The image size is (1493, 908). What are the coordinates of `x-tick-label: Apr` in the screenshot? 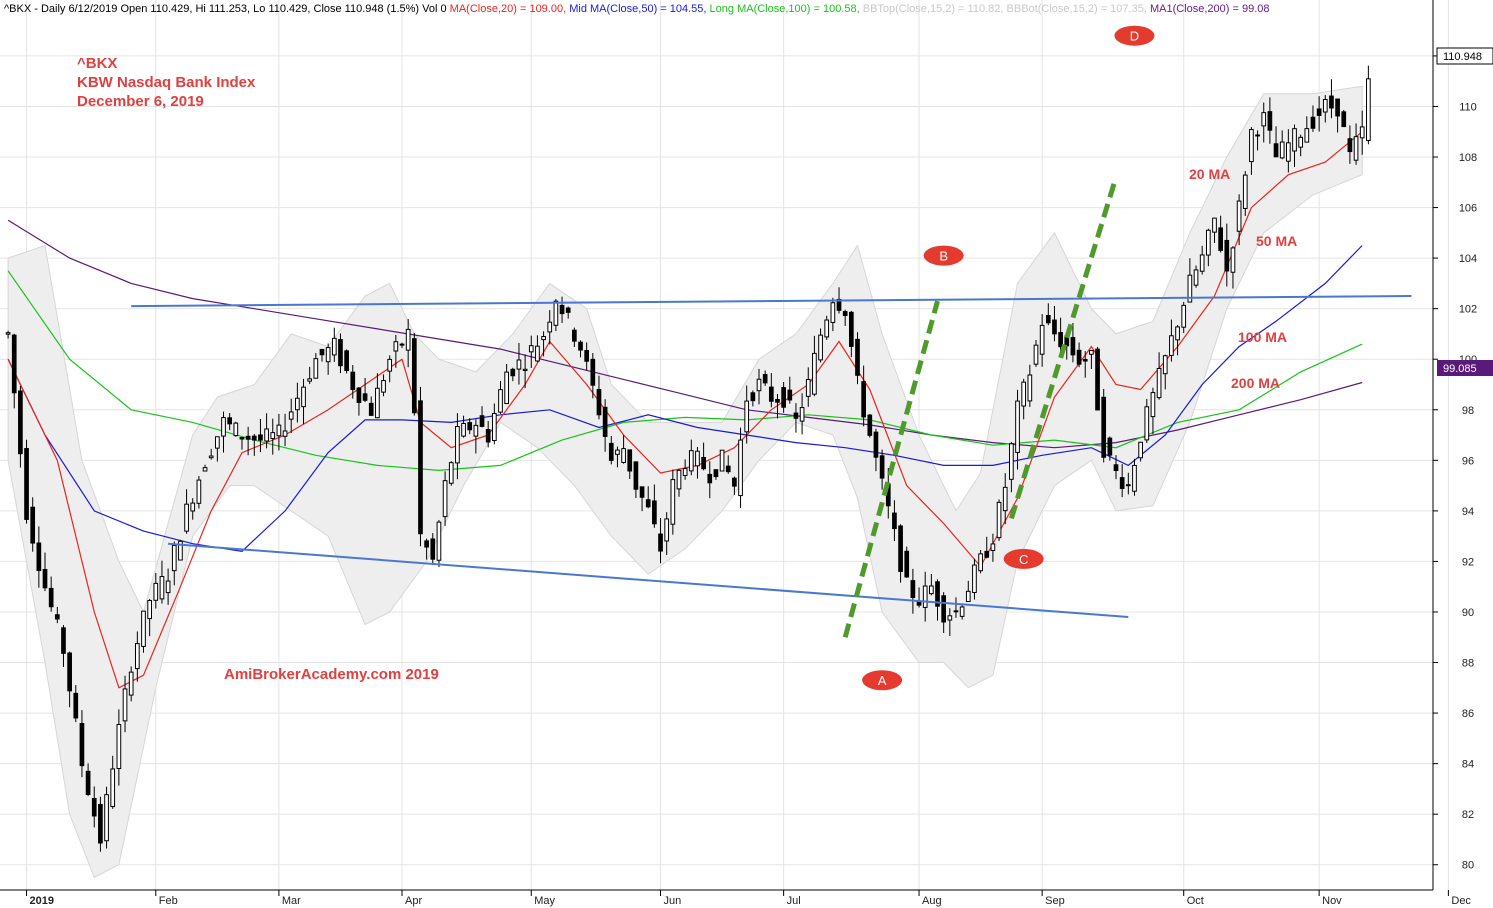 It's located at (413, 901).